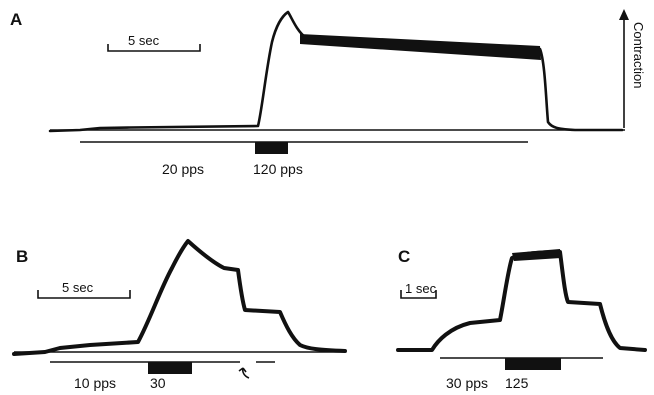 This screenshot has height=395, width=654. Describe the element at coordinates (420, 47) in the screenshot. I see `panel-a-plateau-band` at that location.